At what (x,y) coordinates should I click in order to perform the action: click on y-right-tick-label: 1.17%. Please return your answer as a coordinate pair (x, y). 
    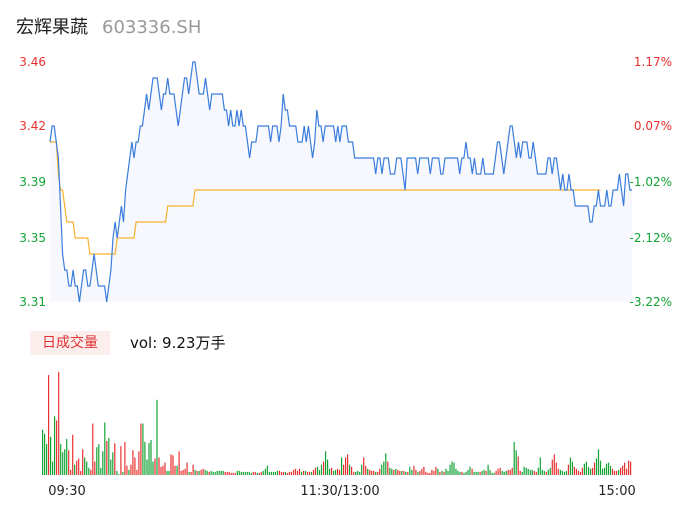
    Looking at the image, I should click on (653, 62).